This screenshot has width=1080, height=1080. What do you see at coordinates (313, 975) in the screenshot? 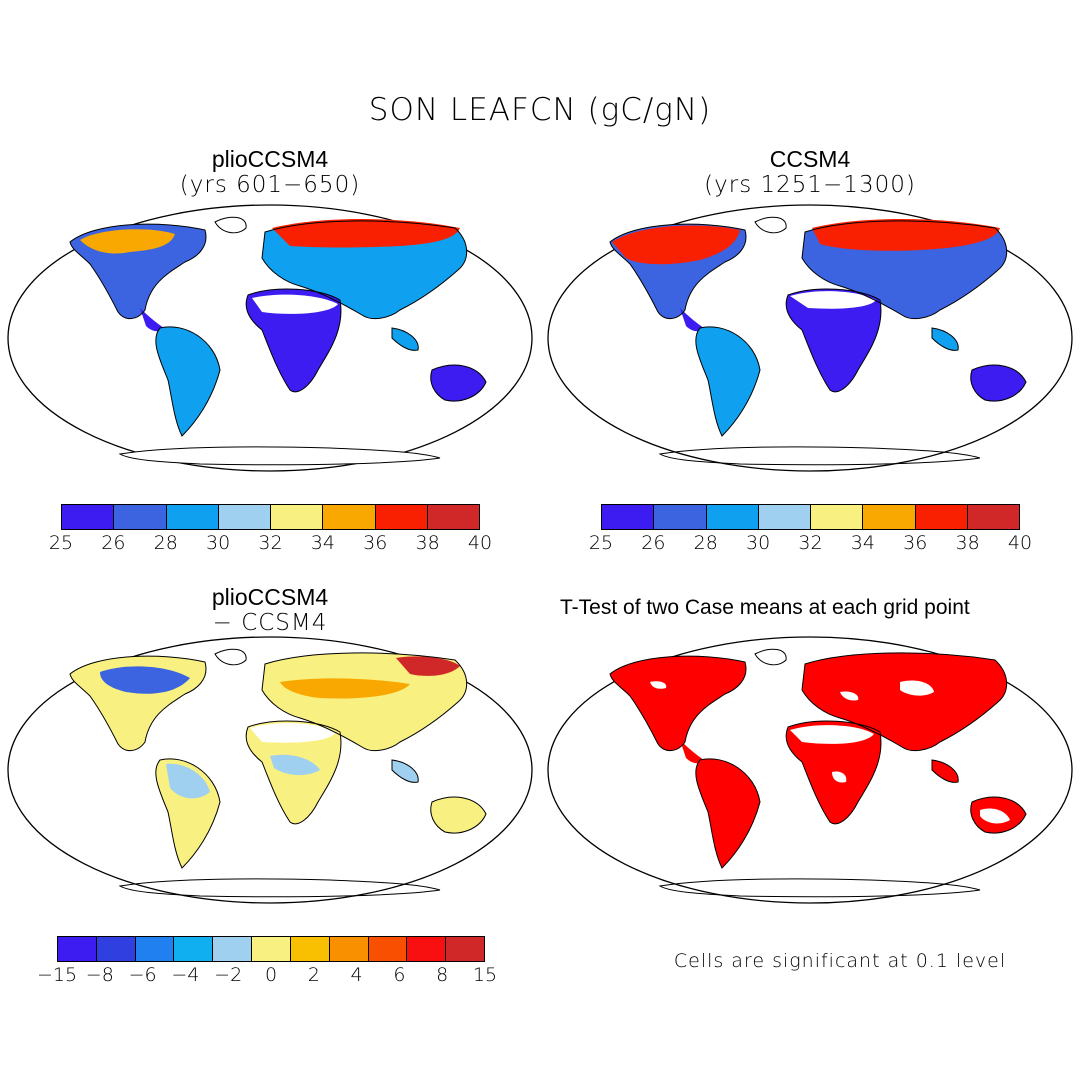
I see `colorbar-tick-label: 2` at bounding box center [313, 975].